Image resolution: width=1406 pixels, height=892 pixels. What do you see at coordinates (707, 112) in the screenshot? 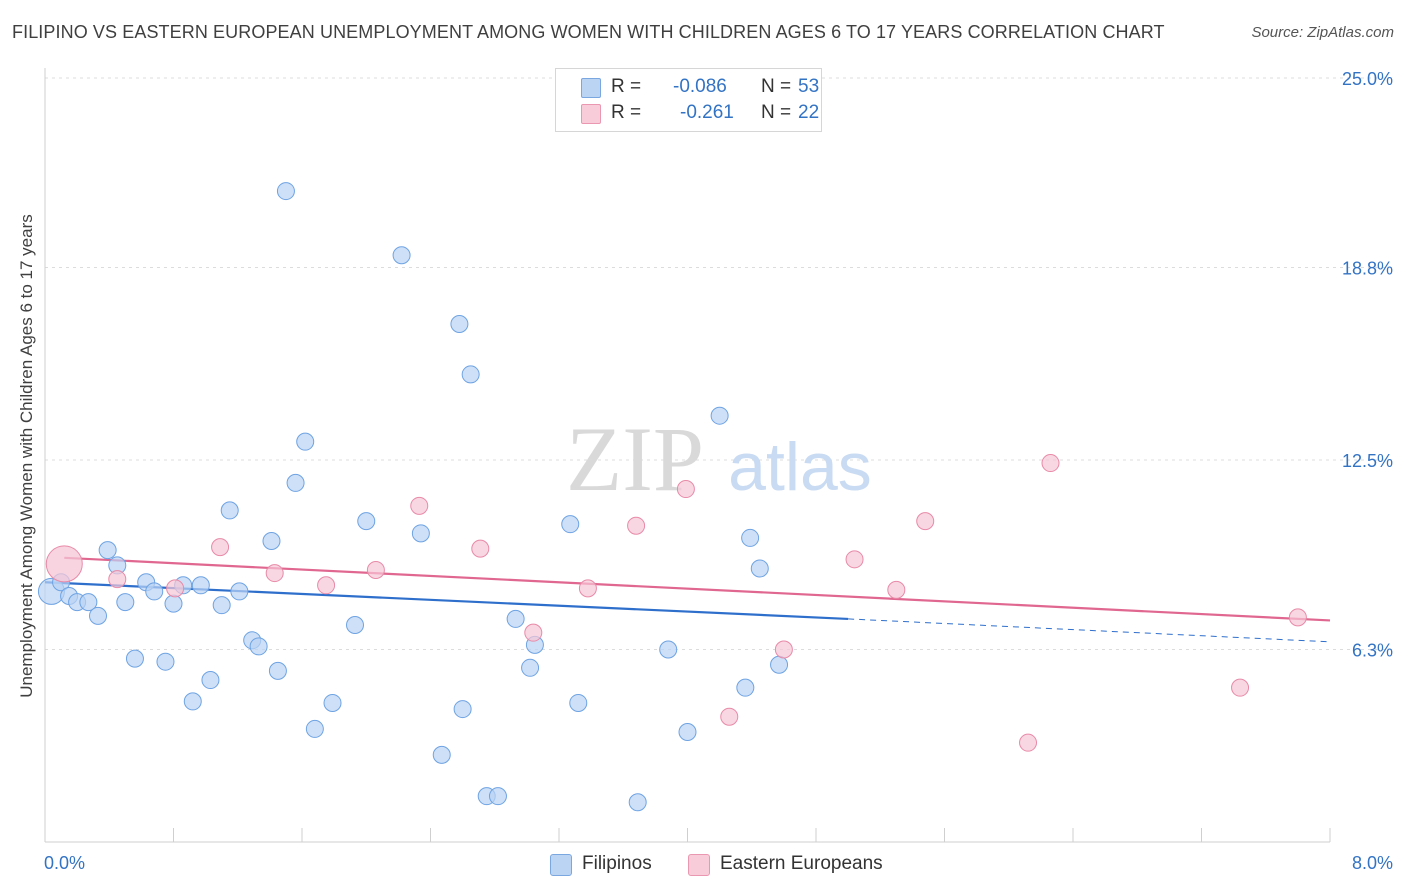
I see `r-value: -0.261` at bounding box center [707, 112].